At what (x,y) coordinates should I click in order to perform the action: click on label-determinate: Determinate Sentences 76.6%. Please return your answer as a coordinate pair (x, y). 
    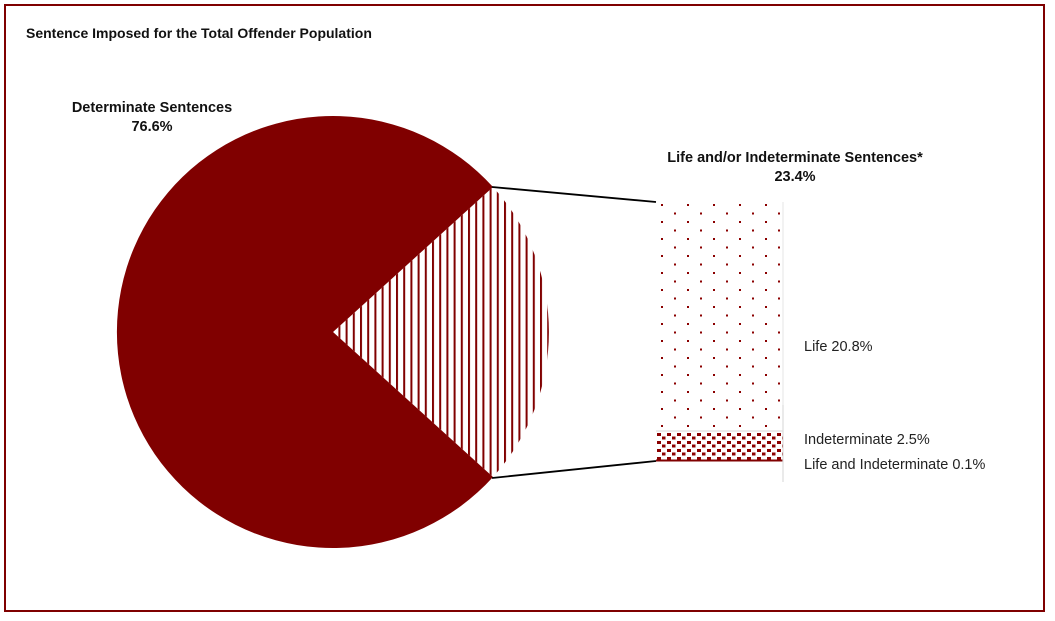
    Looking at the image, I should click on (152, 118).